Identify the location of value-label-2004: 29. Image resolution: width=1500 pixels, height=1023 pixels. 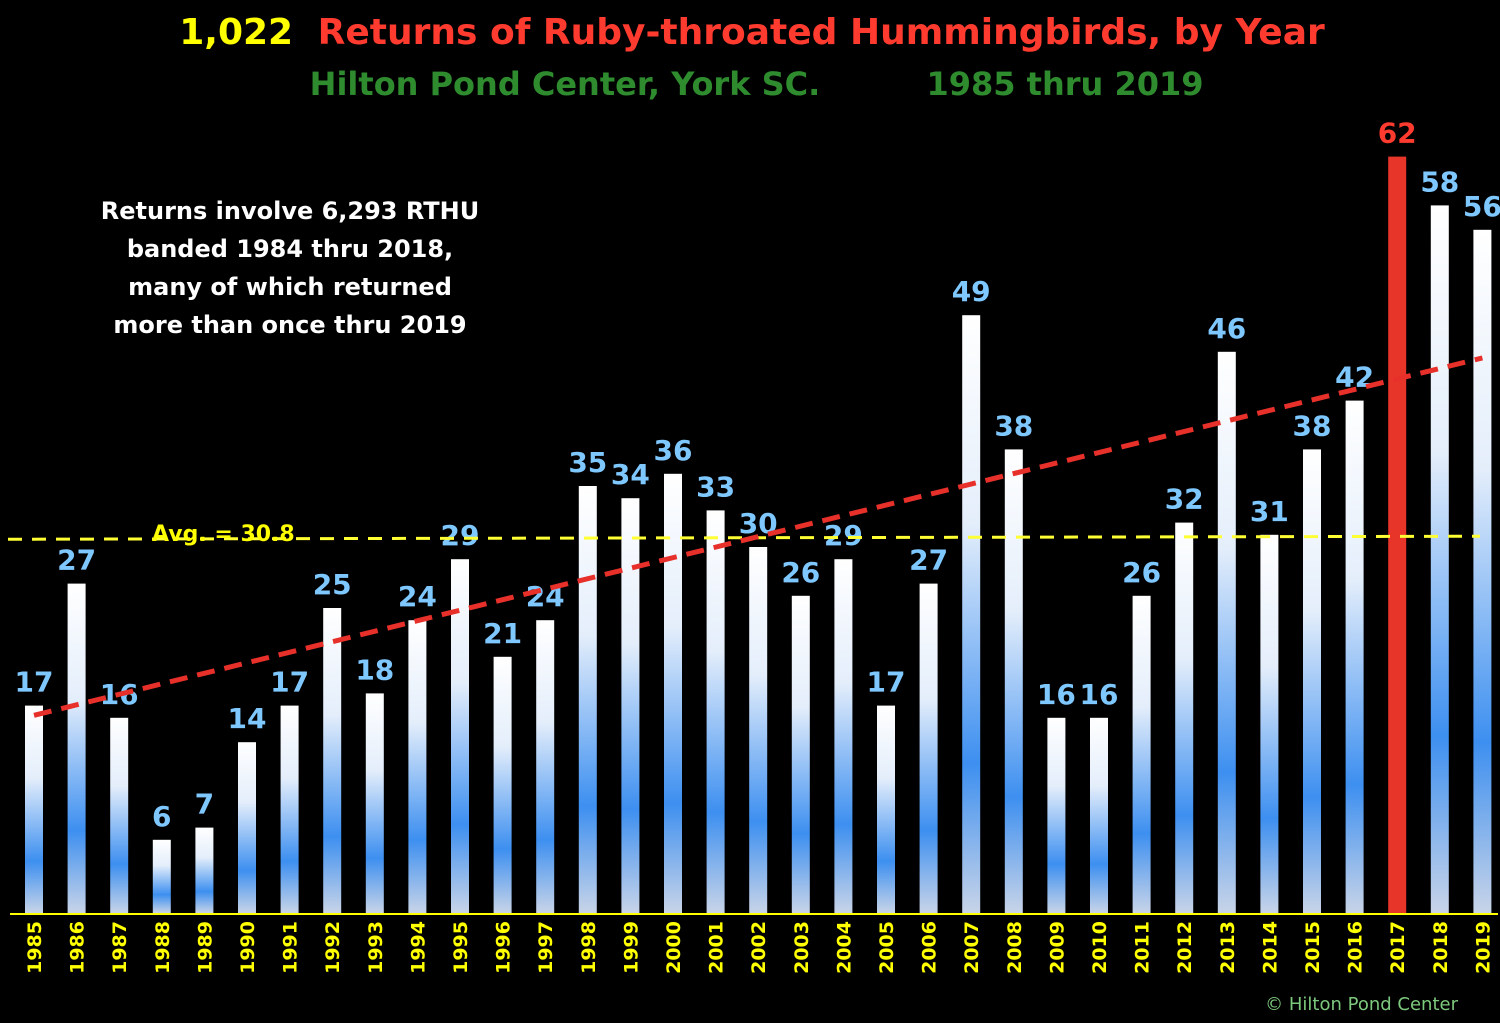
(843, 535).